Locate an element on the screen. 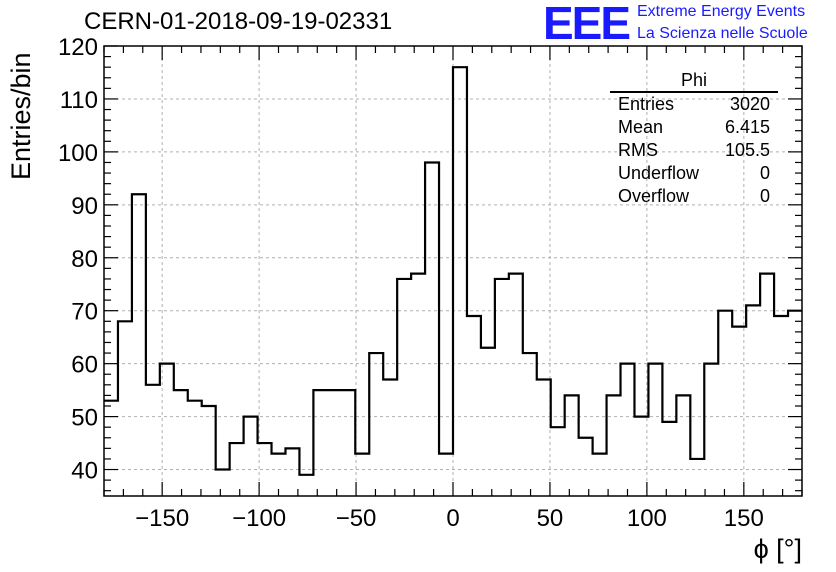 The height and width of the screenshot is (572, 836). x-tick-label: −100 is located at coordinates (259, 518).